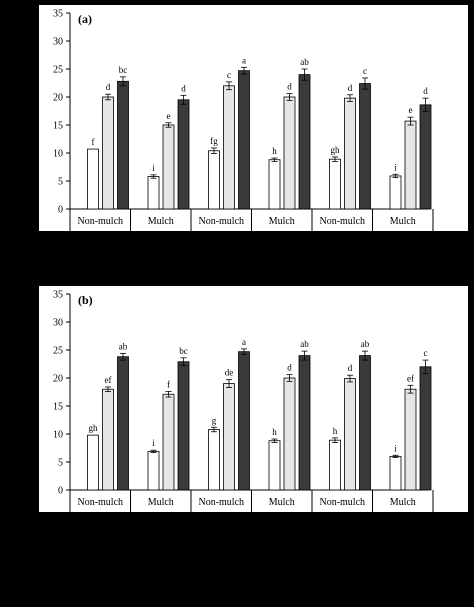 Image resolution: width=474 pixels, height=607 pixels. Describe the element at coordinates (183, 351) in the screenshot. I see `significance-letter: bc` at that location.